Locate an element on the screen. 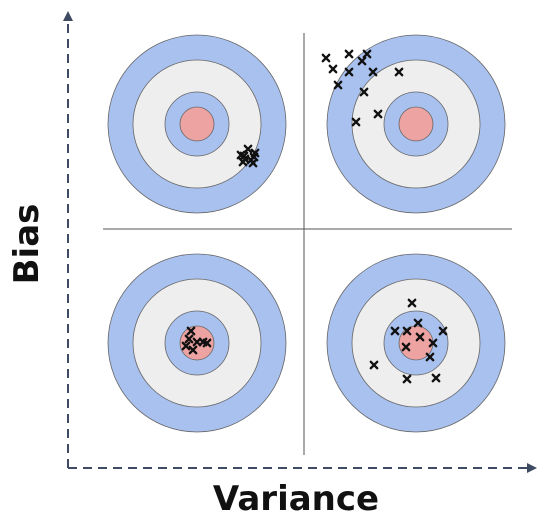  target-high-variance-high-bias is located at coordinates (414, 124).